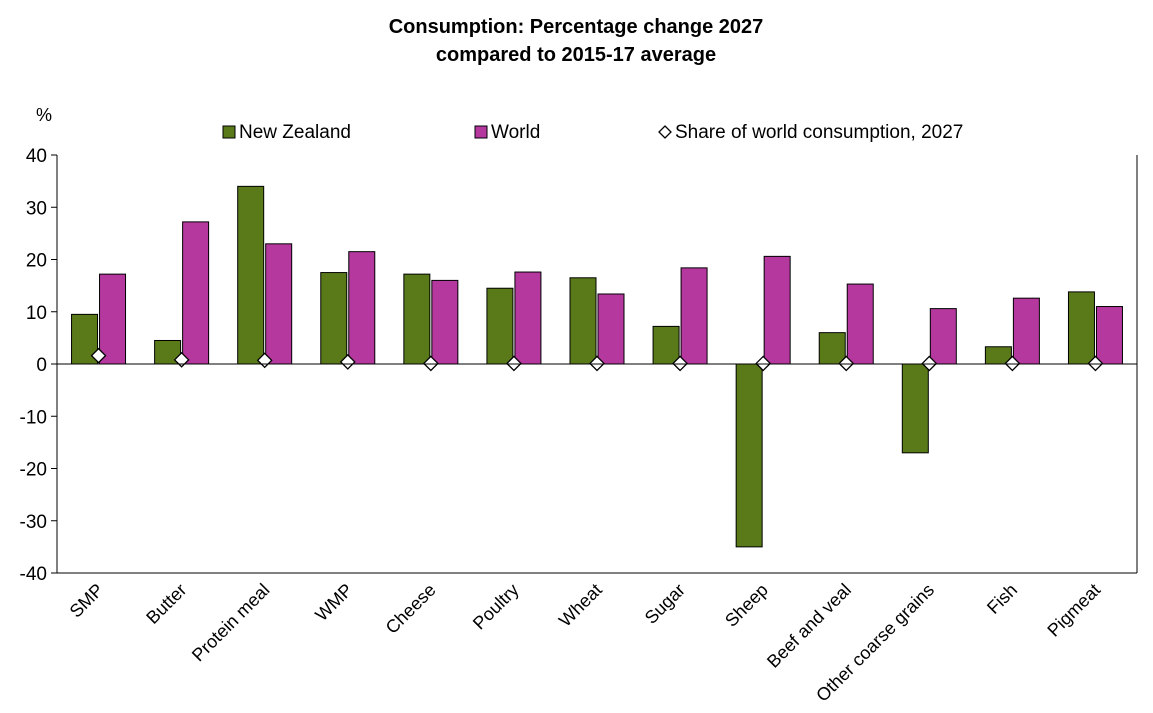 This screenshot has height=713, width=1153. I want to click on x-category-label: Fish, so click(1002, 599).